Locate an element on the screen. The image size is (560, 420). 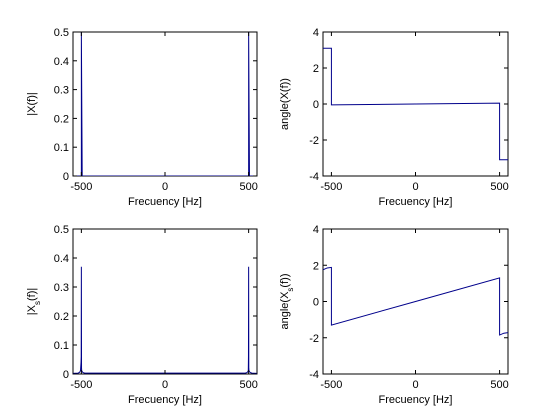
y-axis-label: angle(X(f)) is located at coordinates (285, 104).